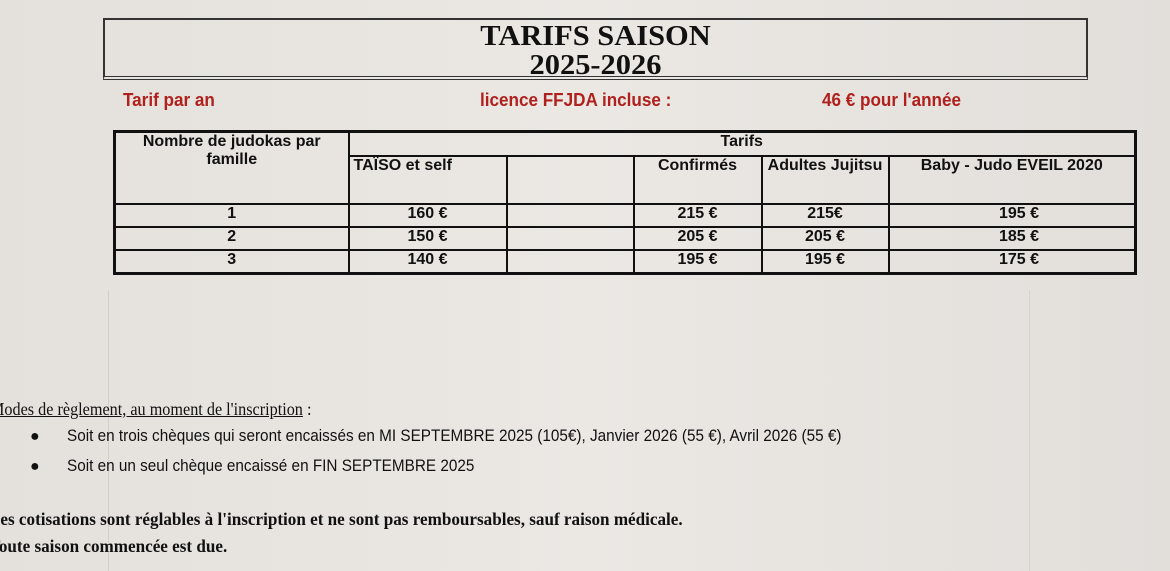 Image resolution: width=1170 pixels, height=571 pixels. I want to click on cell: 150 €, so click(427, 238).